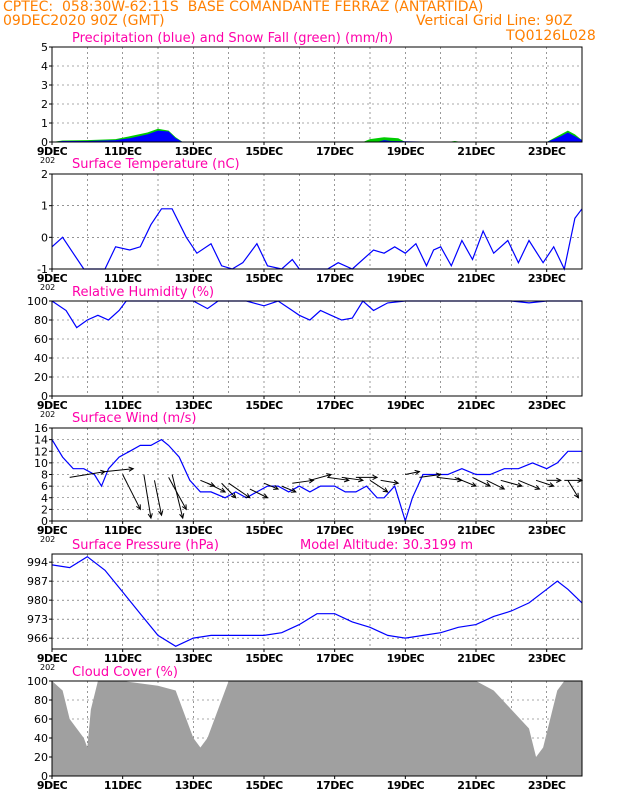  I want to click on precipitation-area, so click(317, 136).